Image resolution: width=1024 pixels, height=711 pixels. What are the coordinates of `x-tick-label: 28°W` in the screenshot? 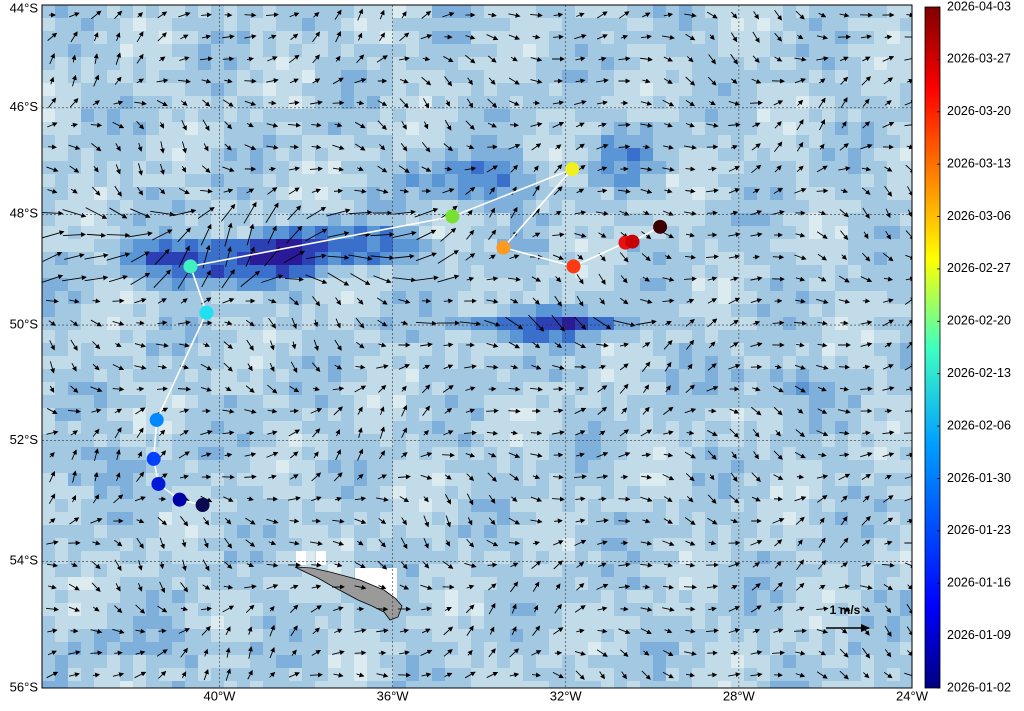 It's located at (739, 695).